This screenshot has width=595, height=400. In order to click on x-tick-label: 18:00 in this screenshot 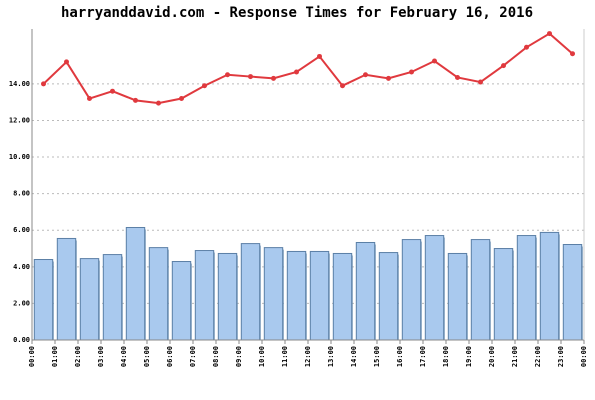, I will do `click(446, 356)`.